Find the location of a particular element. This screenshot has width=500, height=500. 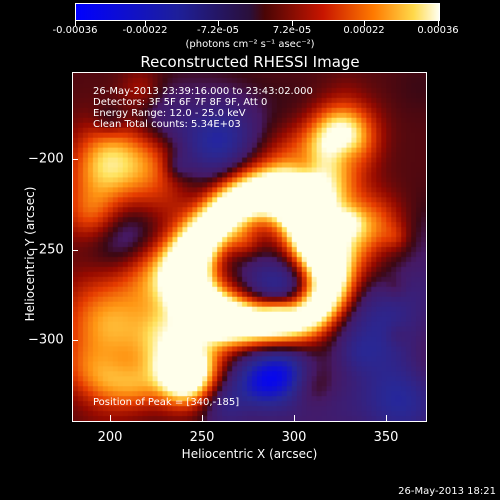

y-tick-label: −300 is located at coordinates (46, 340).